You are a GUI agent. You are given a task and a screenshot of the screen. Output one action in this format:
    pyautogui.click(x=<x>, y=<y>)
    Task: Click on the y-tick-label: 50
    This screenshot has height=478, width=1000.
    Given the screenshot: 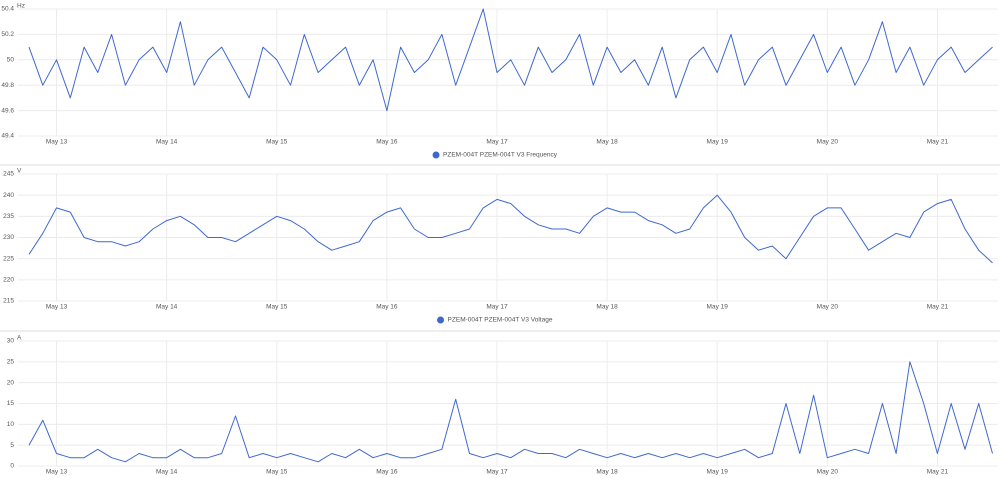 What is the action you would take?
    pyautogui.click(x=11, y=60)
    